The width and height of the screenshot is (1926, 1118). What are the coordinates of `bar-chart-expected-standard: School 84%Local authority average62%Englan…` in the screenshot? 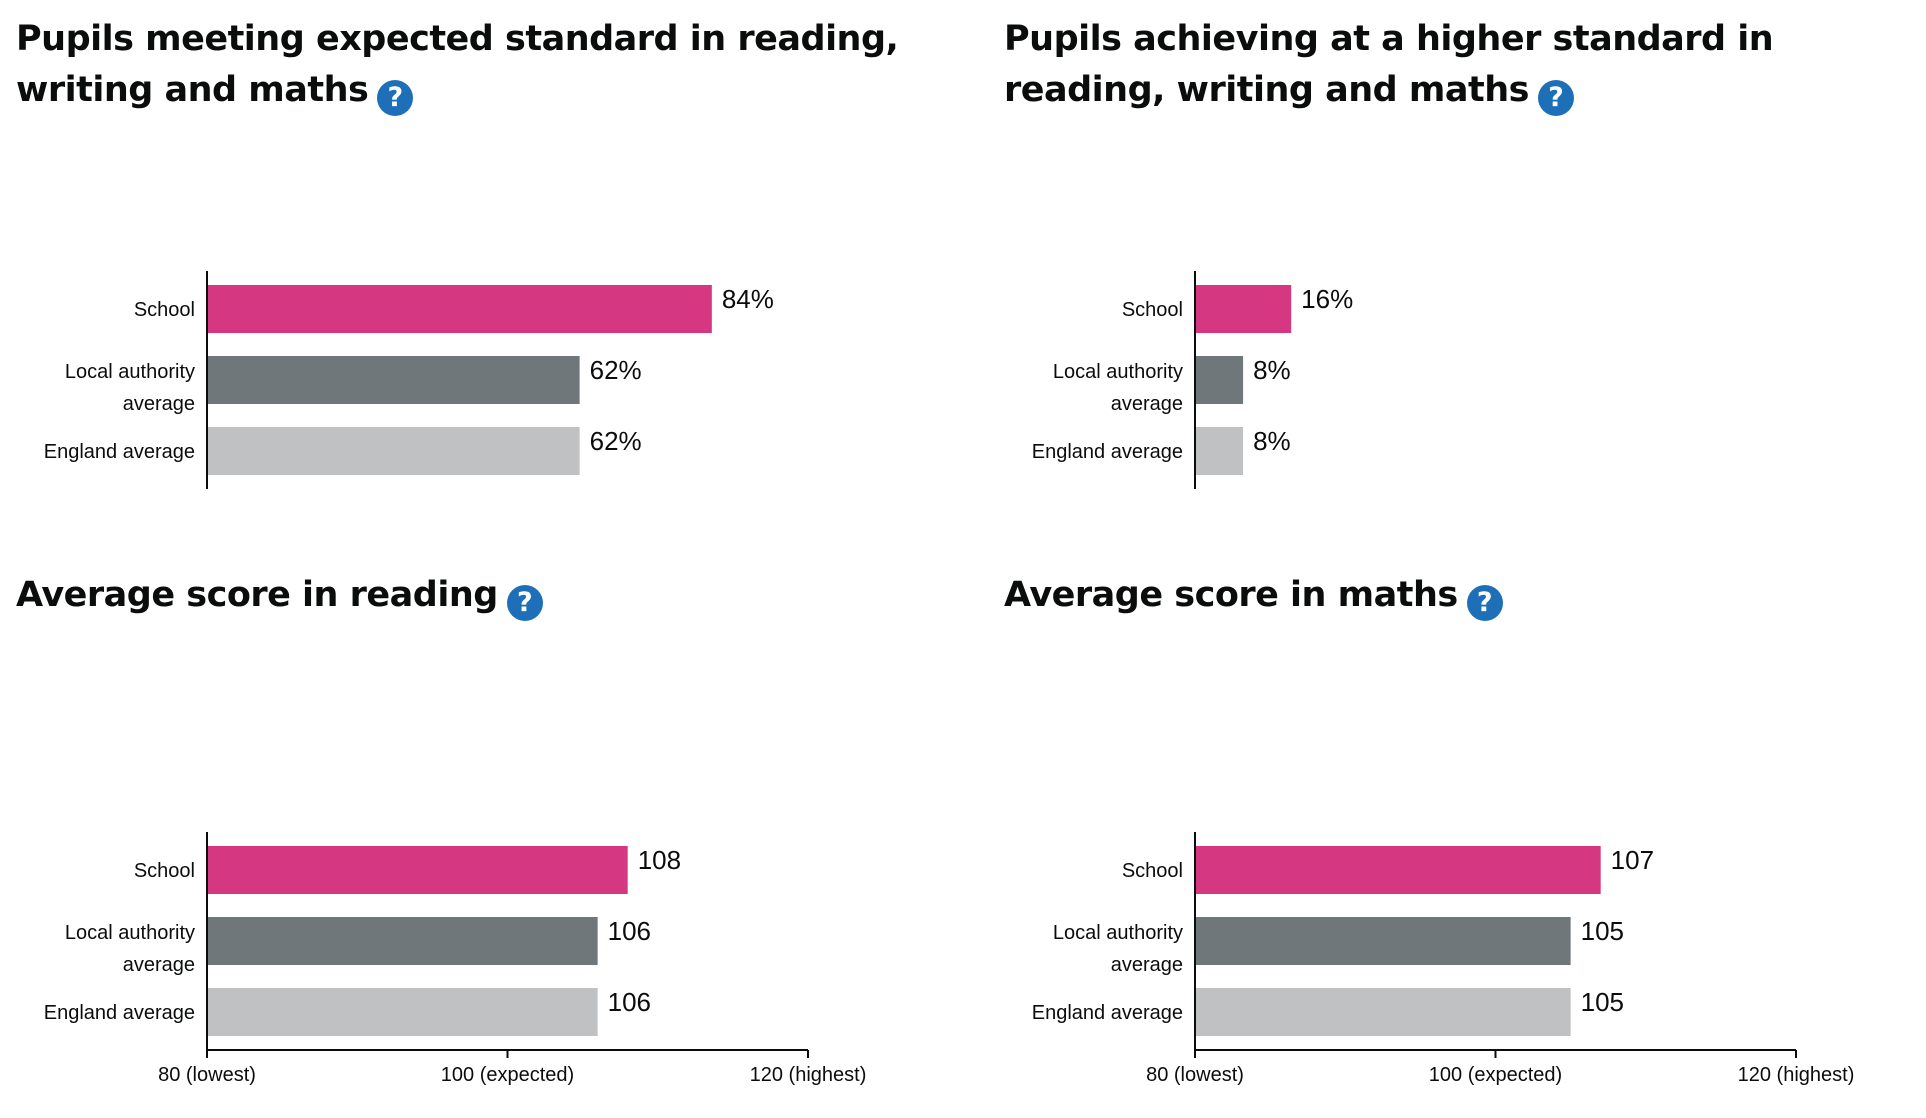 It's located at (409, 380).